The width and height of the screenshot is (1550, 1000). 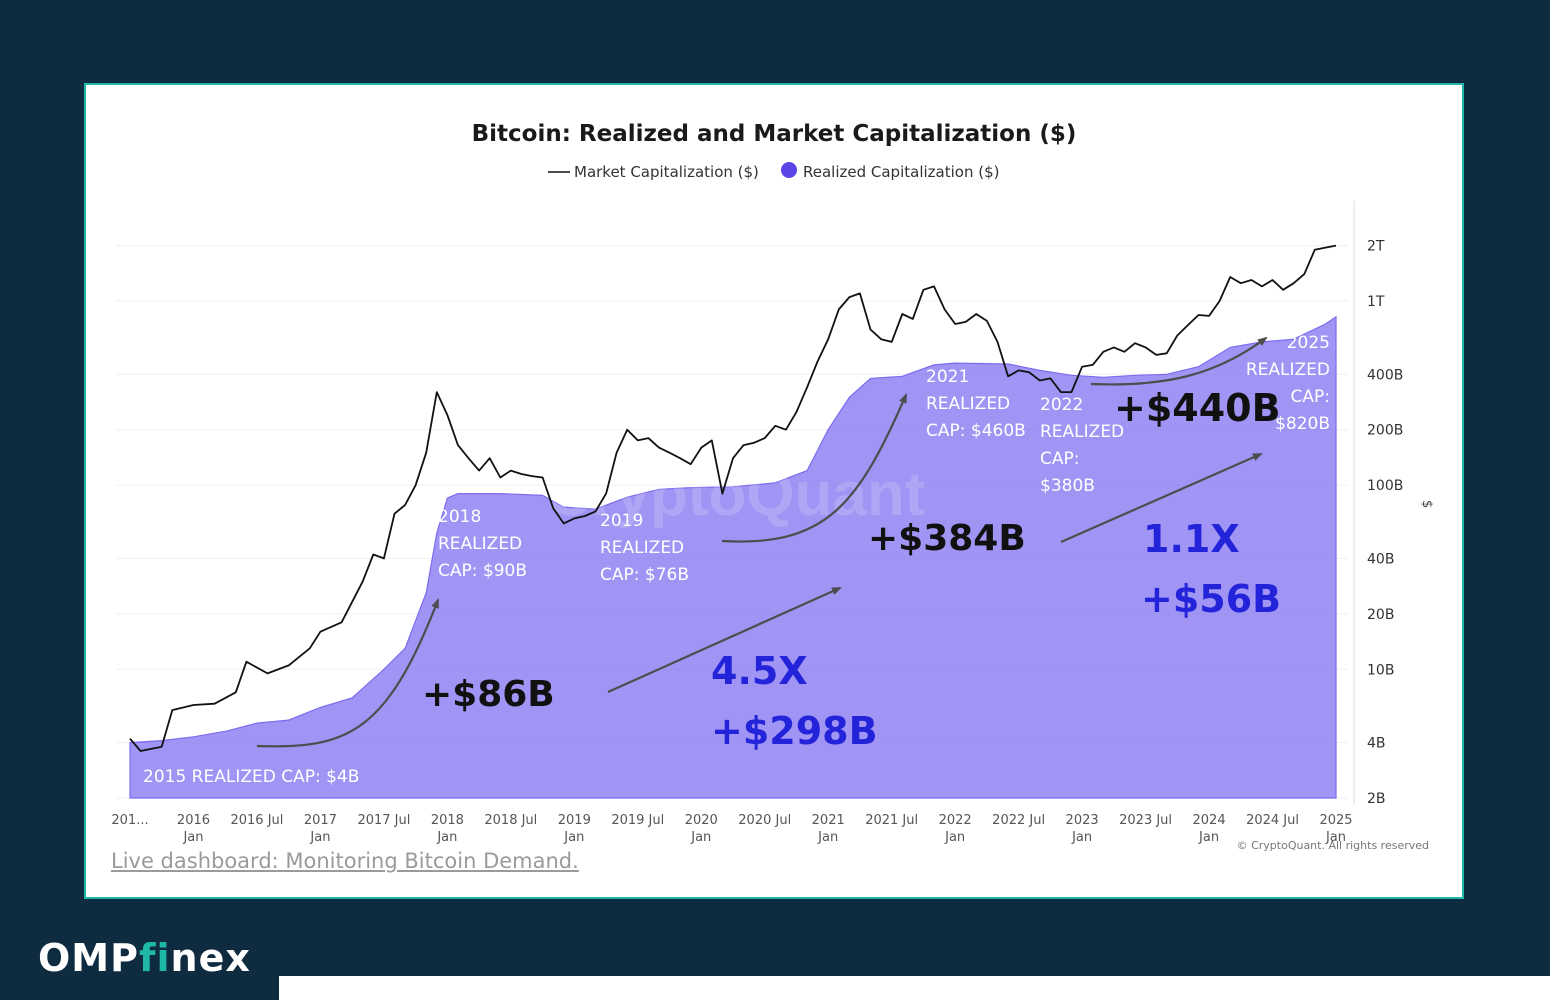 I want to click on annotation-g298: +$298B, so click(x=794, y=731).